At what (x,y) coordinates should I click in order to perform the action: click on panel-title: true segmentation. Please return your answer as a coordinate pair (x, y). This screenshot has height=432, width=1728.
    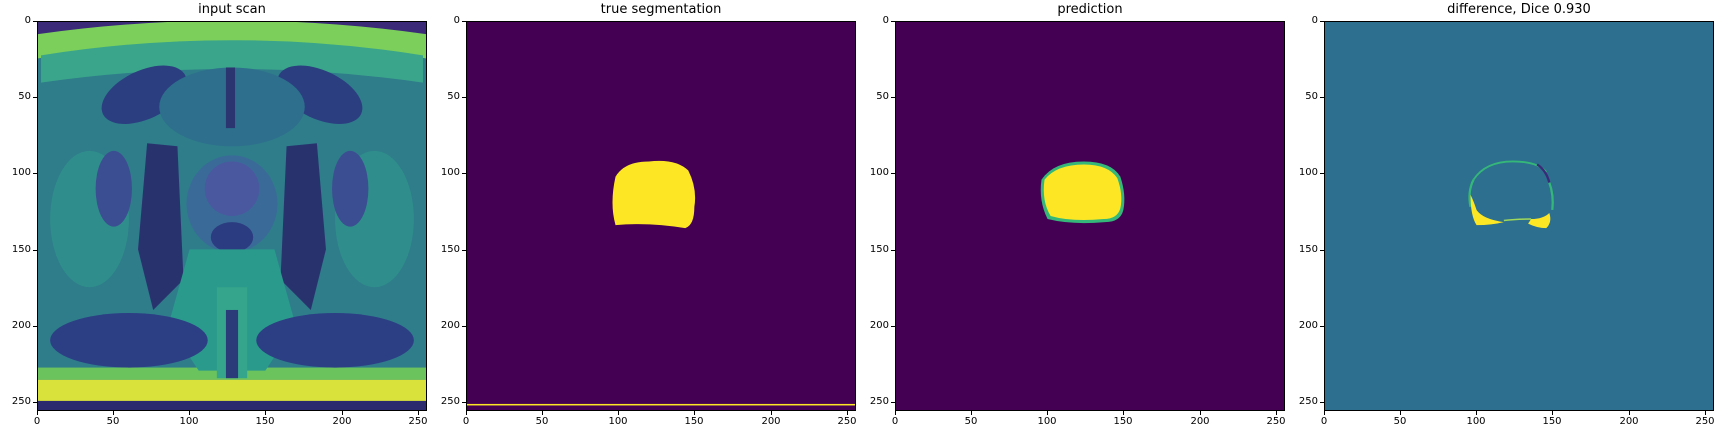
    Looking at the image, I should click on (661, 9).